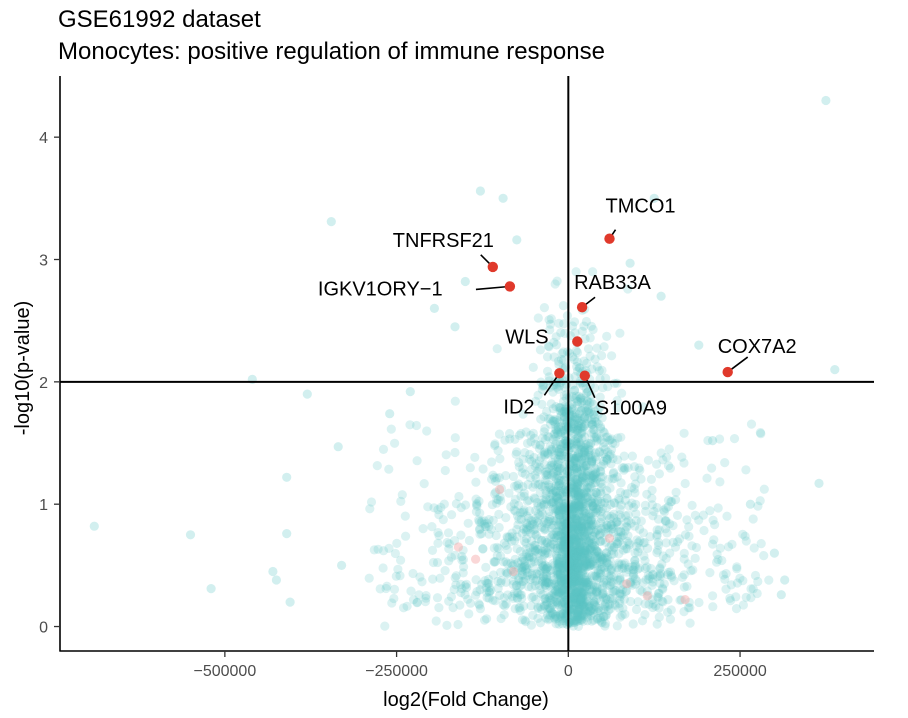  Describe the element at coordinates (518, 407) in the screenshot. I see `gene-label: ID2` at that location.